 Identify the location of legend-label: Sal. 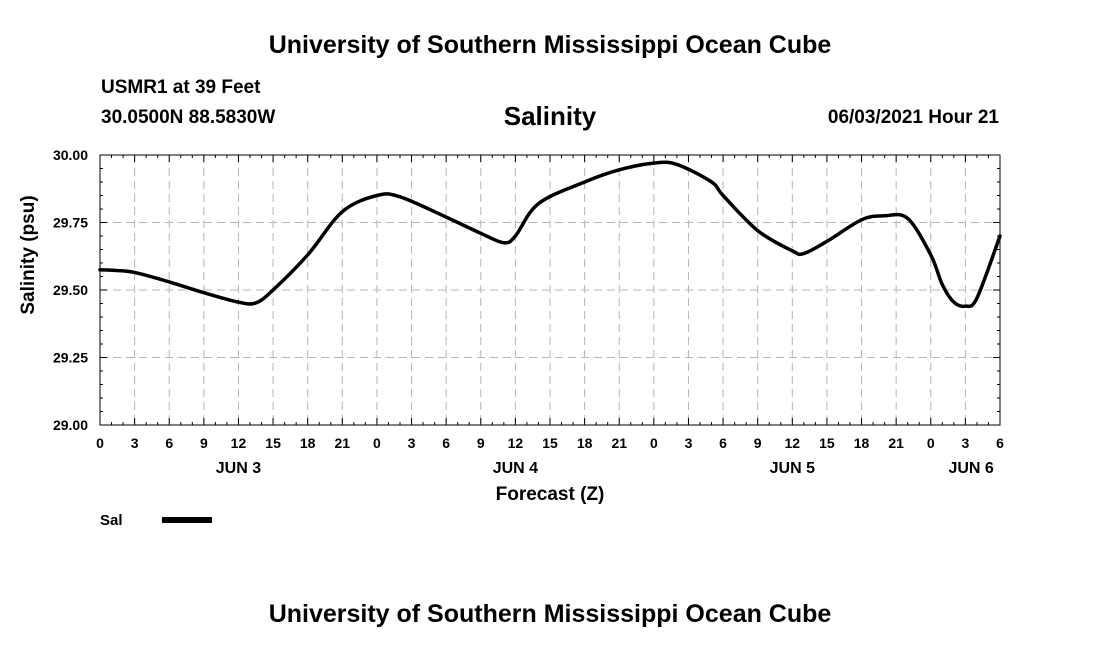
(111, 520).